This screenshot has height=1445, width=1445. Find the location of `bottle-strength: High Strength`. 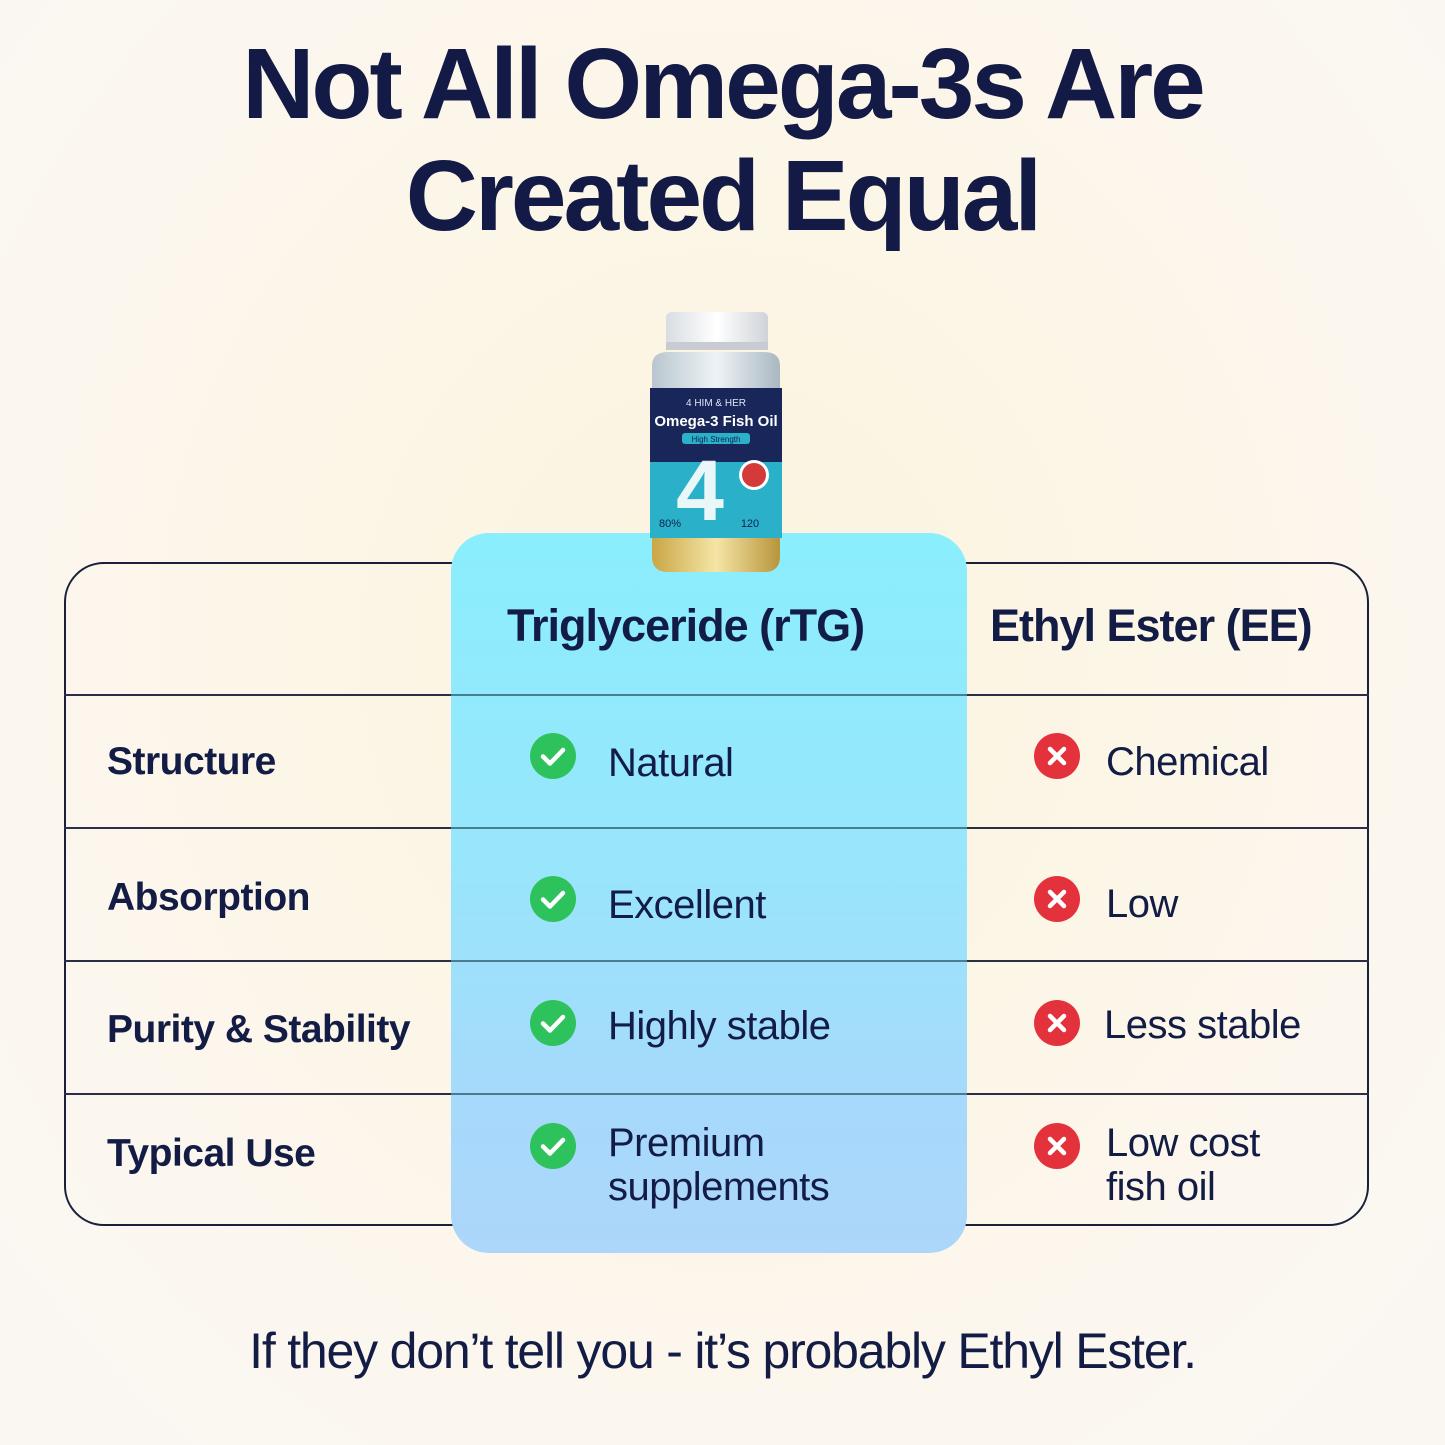

bottle-strength: High Strength is located at coordinates (716, 439).